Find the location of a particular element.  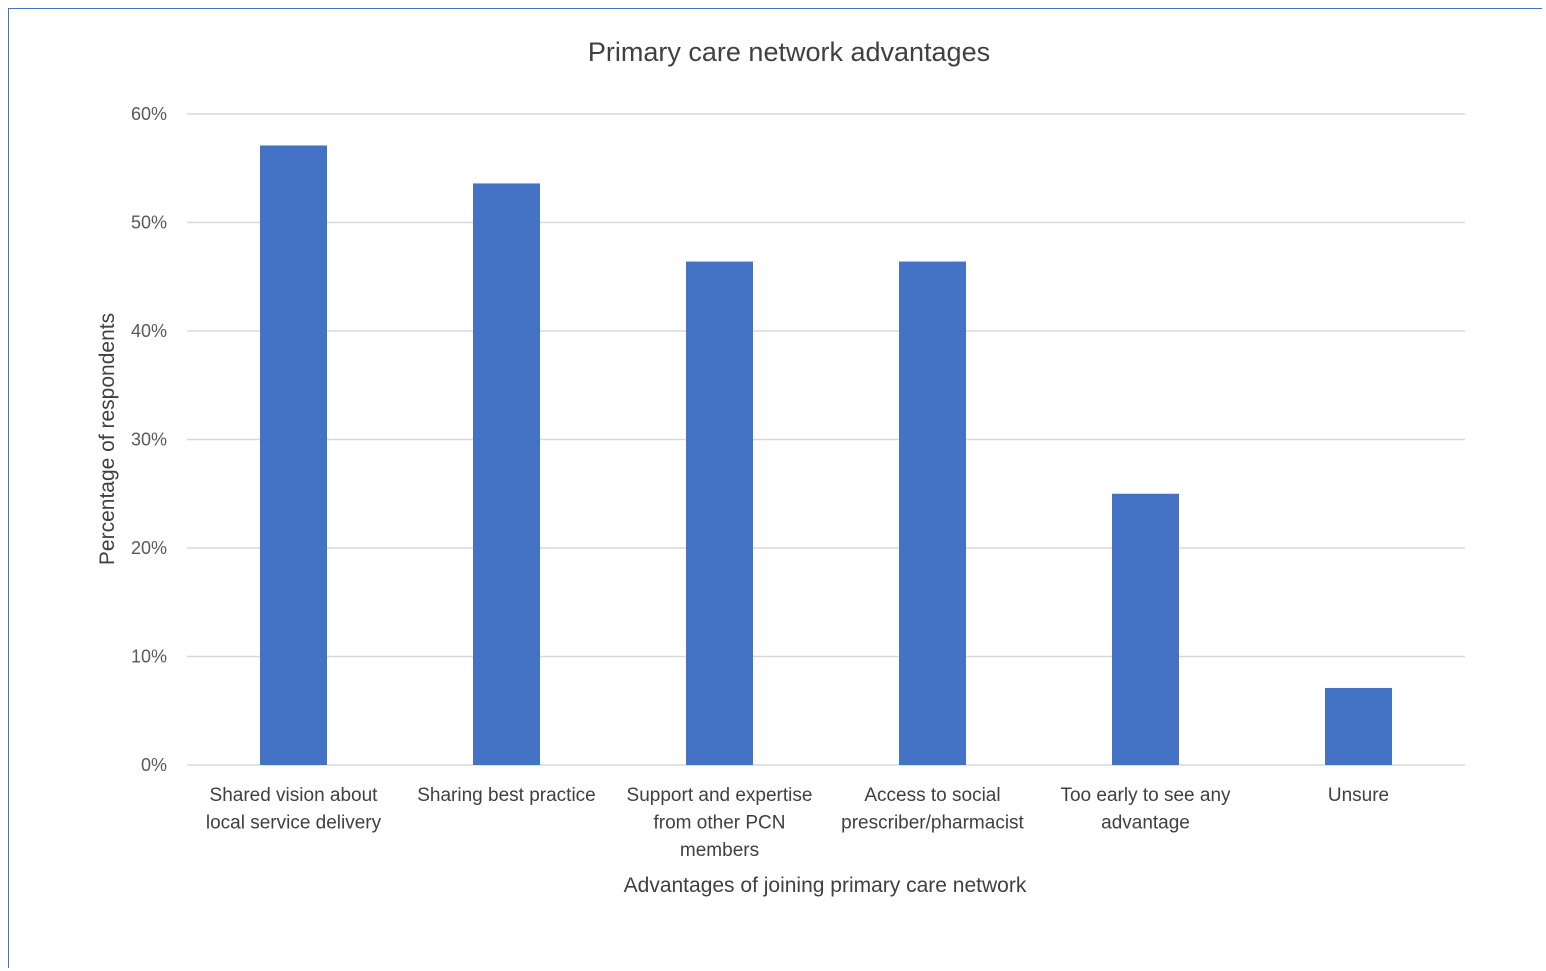

y-tick-label: 40% is located at coordinates (149, 331).